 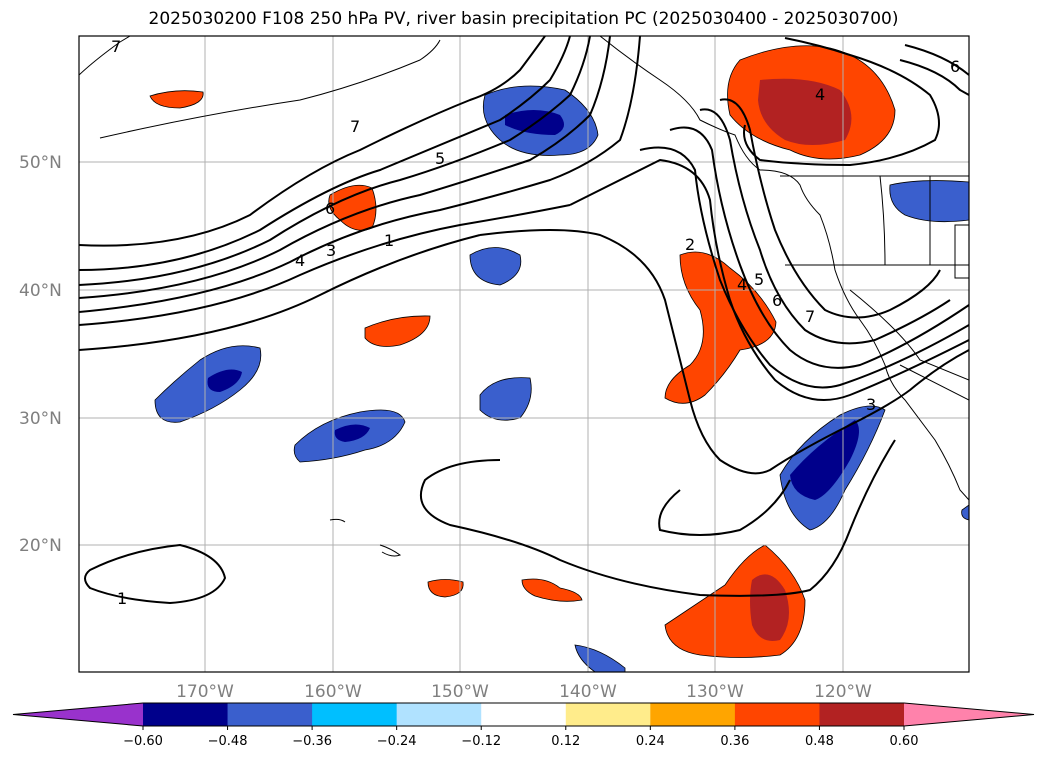 What do you see at coordinates (481, 741) in the screenshot?
I see `colorbar-tick-label: −0.12` at bounding box center [481, 741].